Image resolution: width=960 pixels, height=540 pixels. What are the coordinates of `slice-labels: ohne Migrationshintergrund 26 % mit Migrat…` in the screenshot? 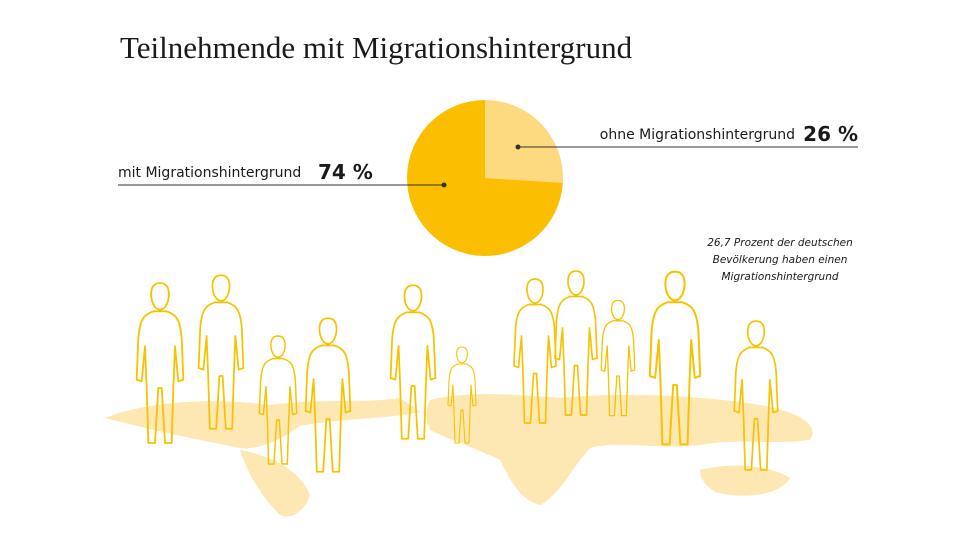 It's located at (488, 155).